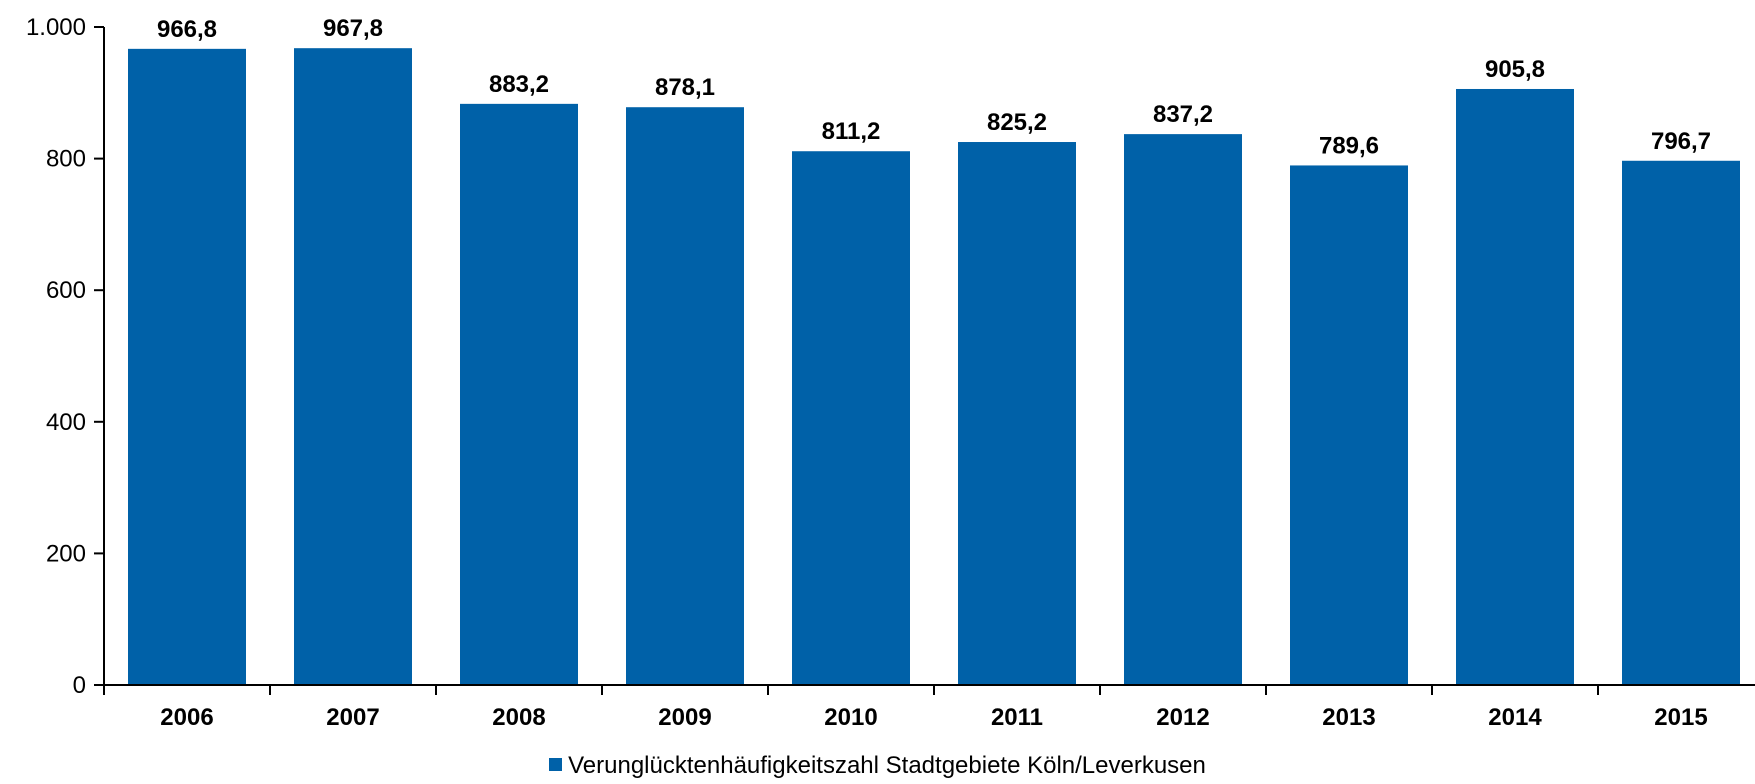 Image resolution: width=1755 pixels, height=784 pixels. Describe the element at coordinates (850, 717) in the screenshot. I see `x-tick-label-2010: 2010` at that location.